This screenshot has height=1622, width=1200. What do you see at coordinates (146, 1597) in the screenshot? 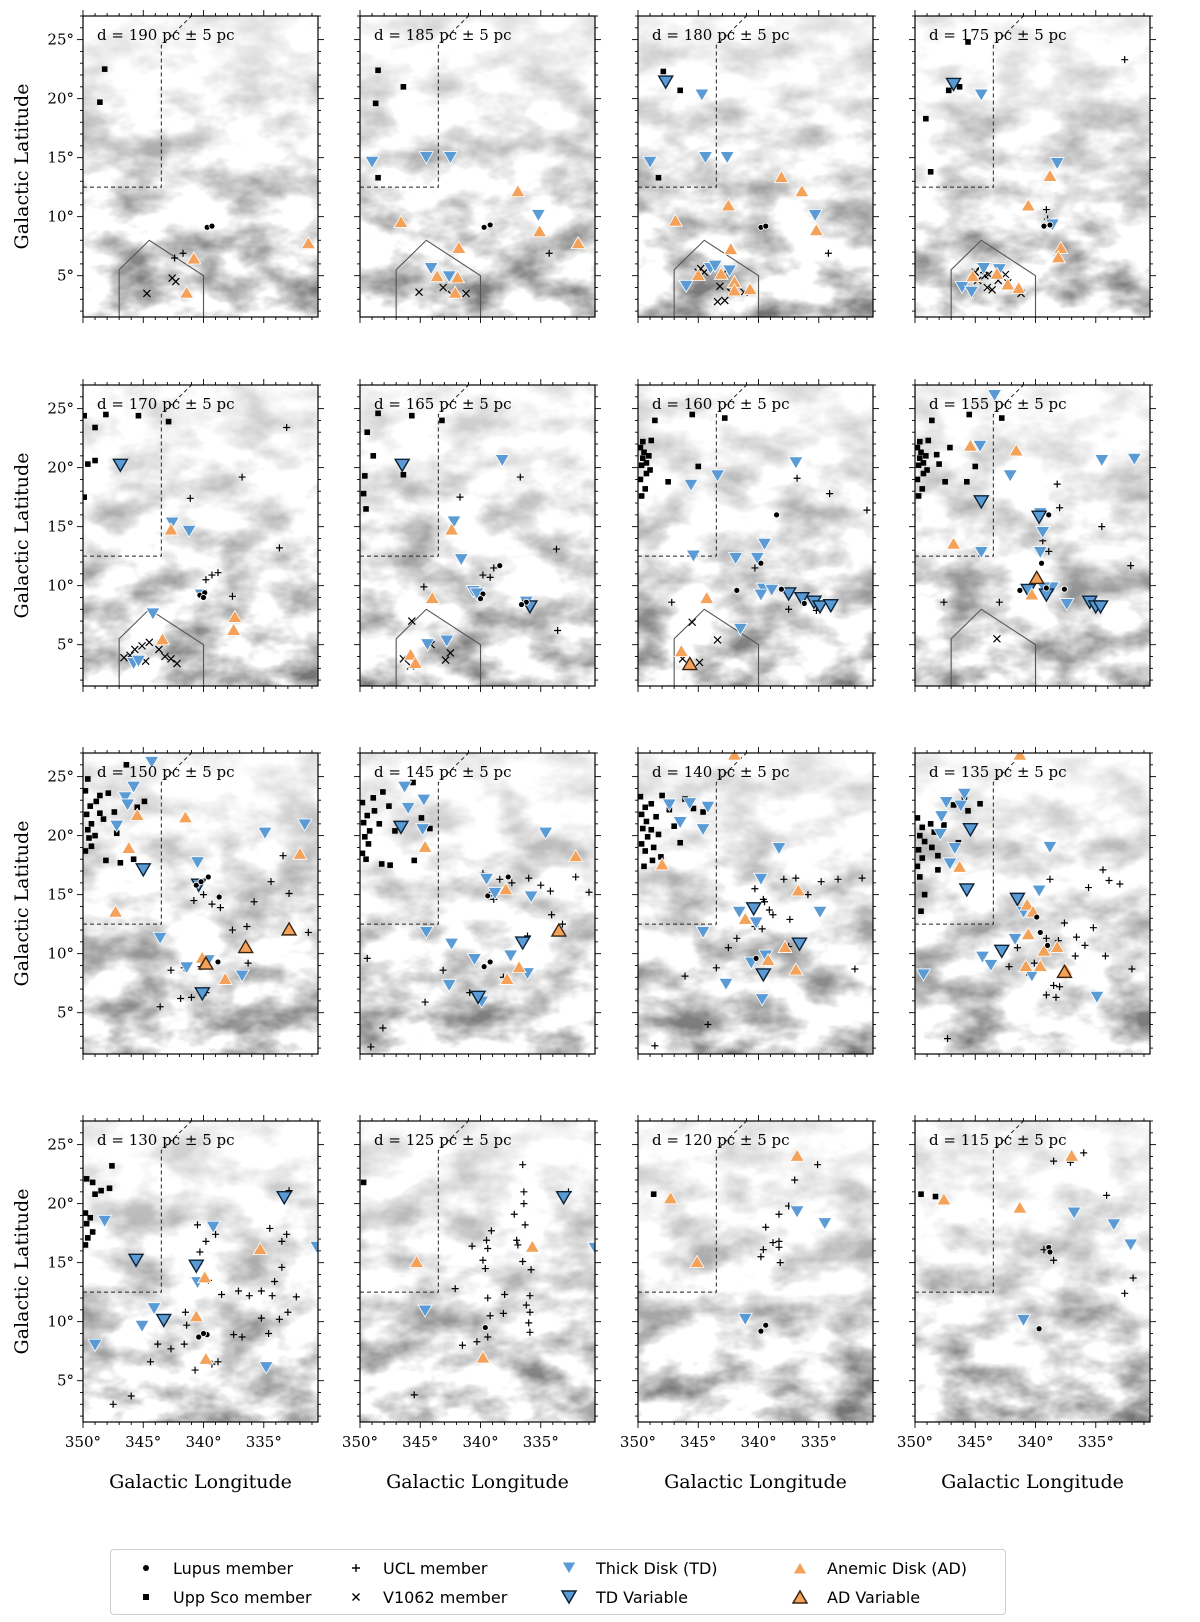
I see `usco-marker-icon` at bounding box center [146, 1597].